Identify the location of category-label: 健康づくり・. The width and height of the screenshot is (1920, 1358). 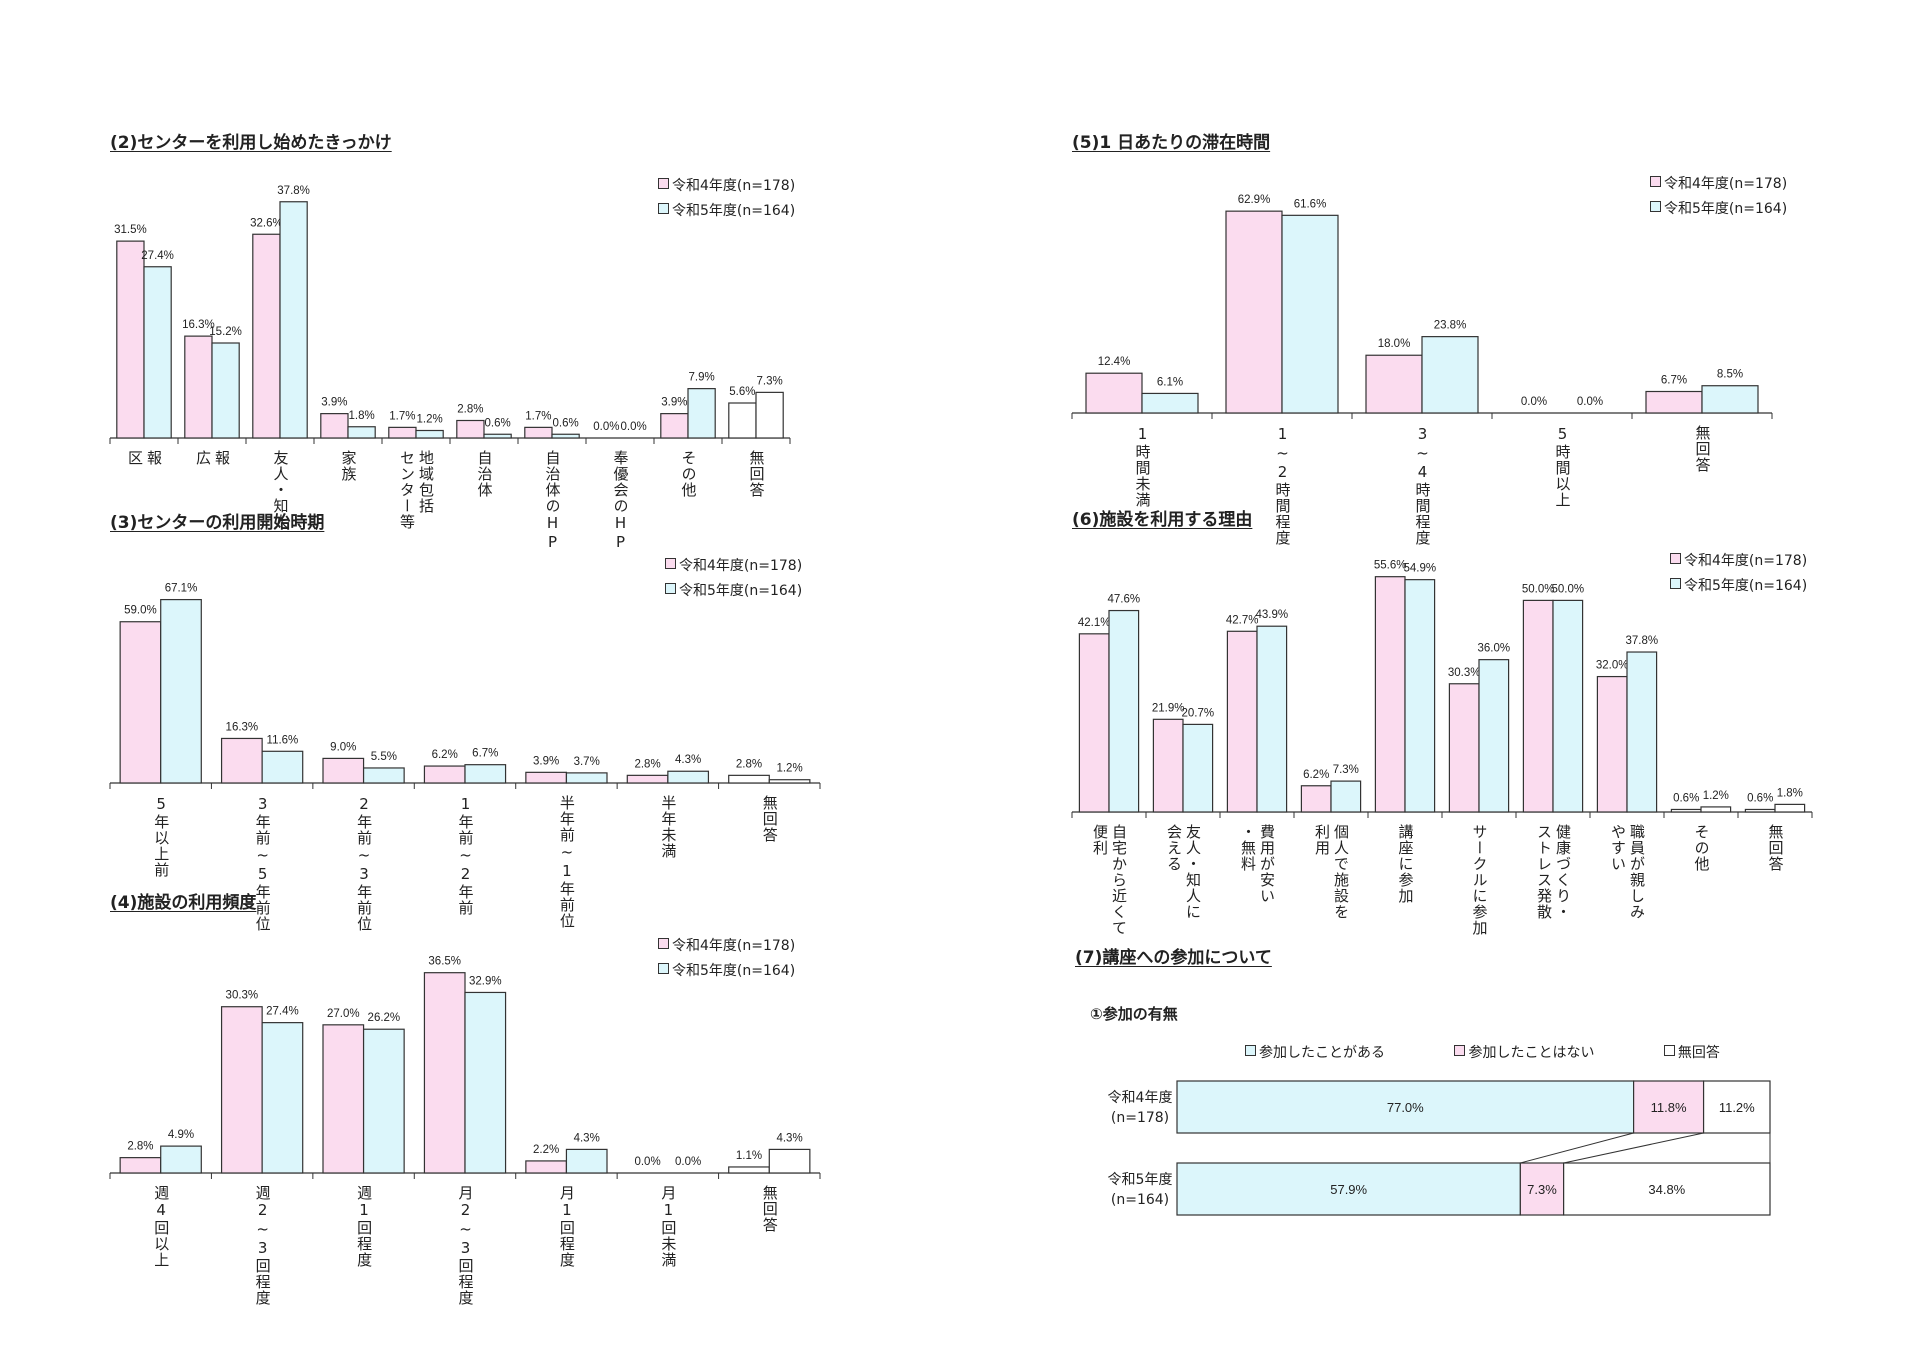
(1563, 872).